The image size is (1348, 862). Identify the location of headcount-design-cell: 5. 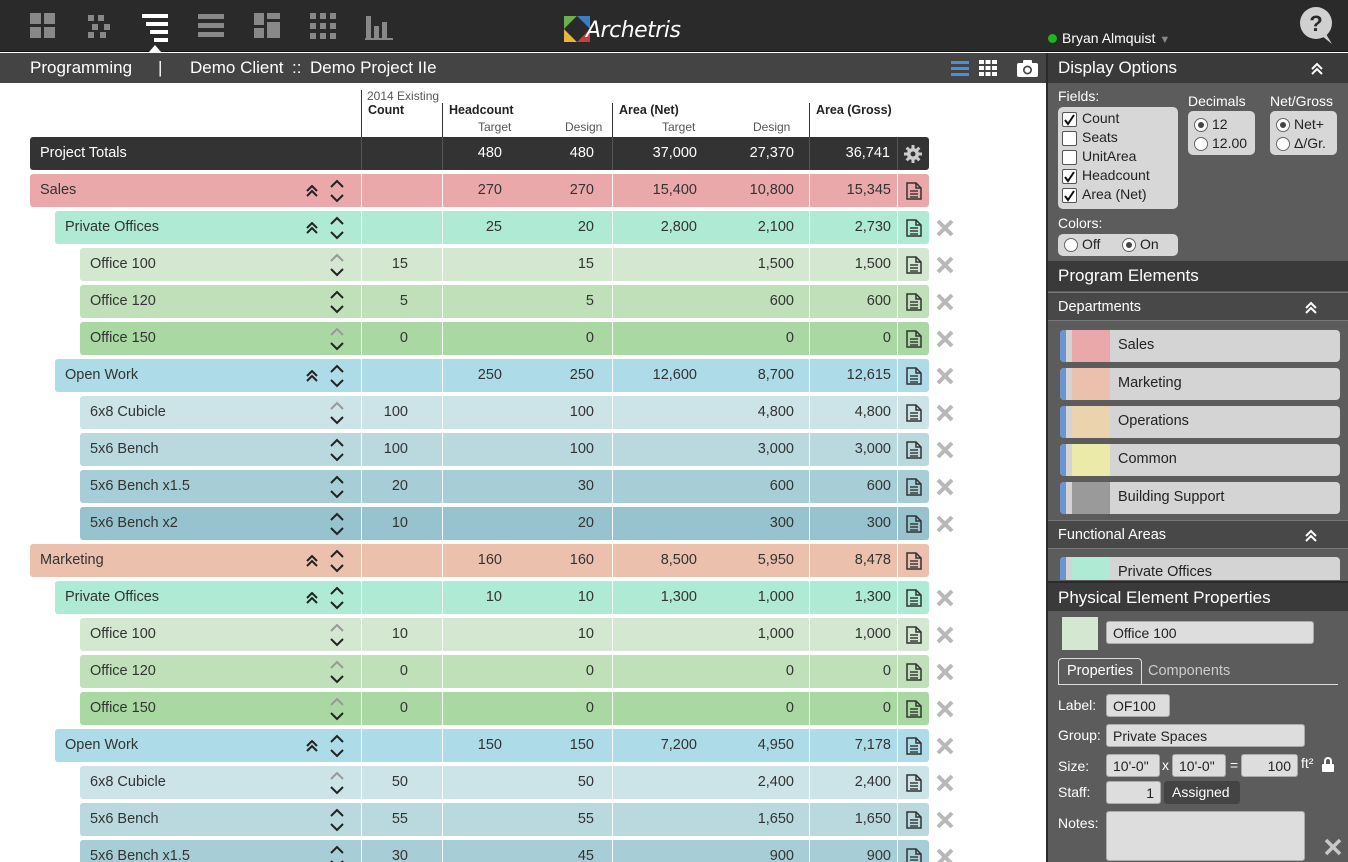
(589, 301).